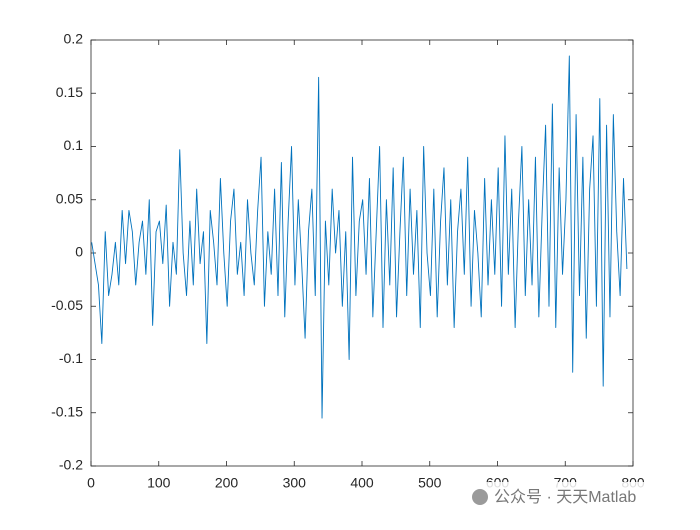 This screenshot has height=530, width=700. What do you see at coordinates (79, 252) in the screenshot?
I see `y-tick-label: 0` at bounding box center [79, 252].